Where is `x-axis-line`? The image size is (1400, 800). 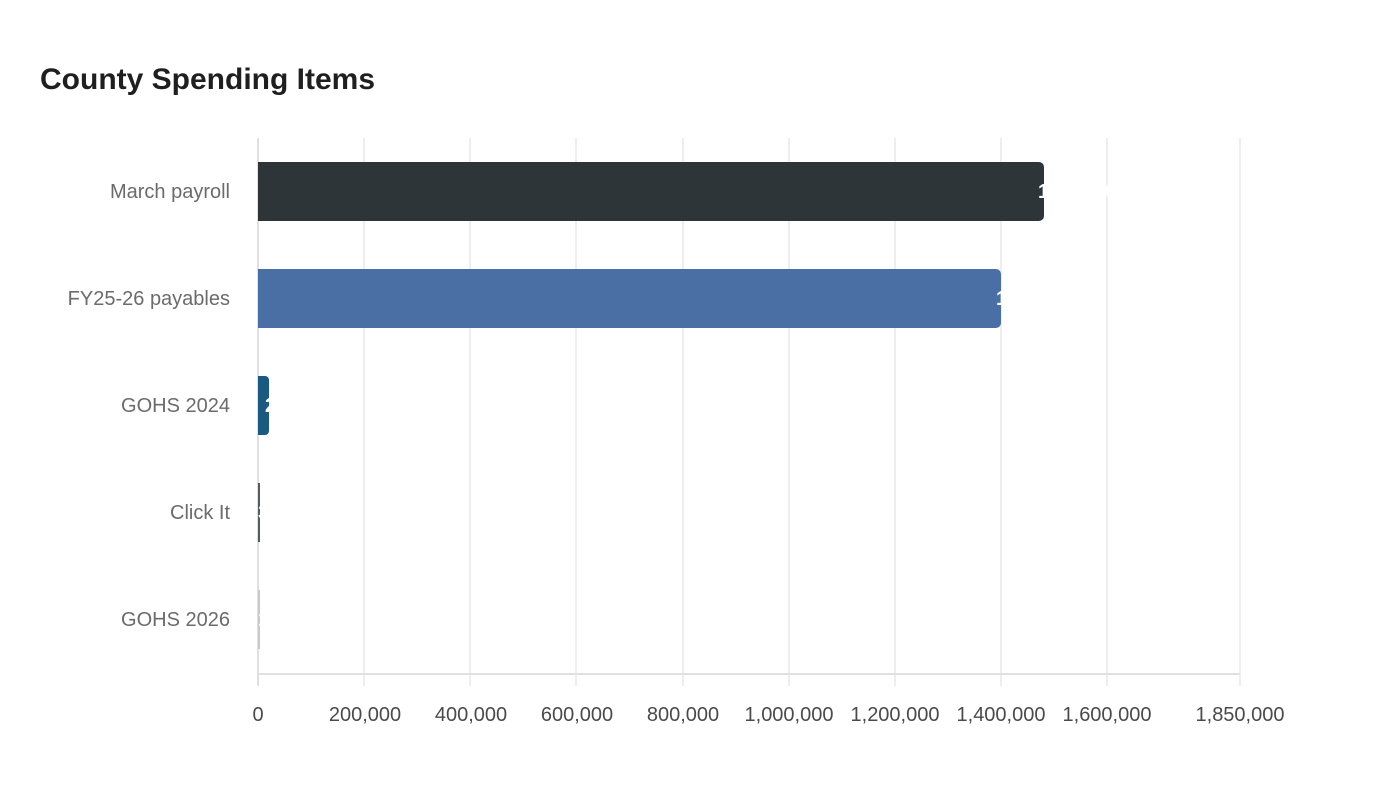
x-axis-line is located at coordinates (749, 674).